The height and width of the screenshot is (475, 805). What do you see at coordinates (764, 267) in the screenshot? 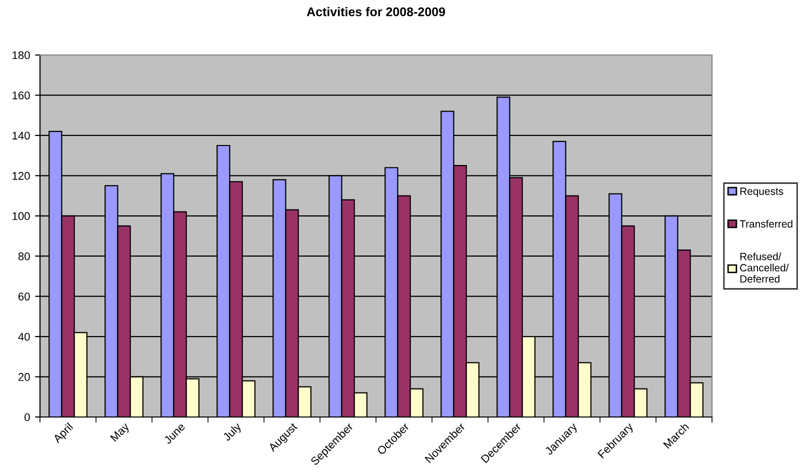
I see `legend-label: Refused/ Cancelled/ Deferred` at bounding box center [764, 267].